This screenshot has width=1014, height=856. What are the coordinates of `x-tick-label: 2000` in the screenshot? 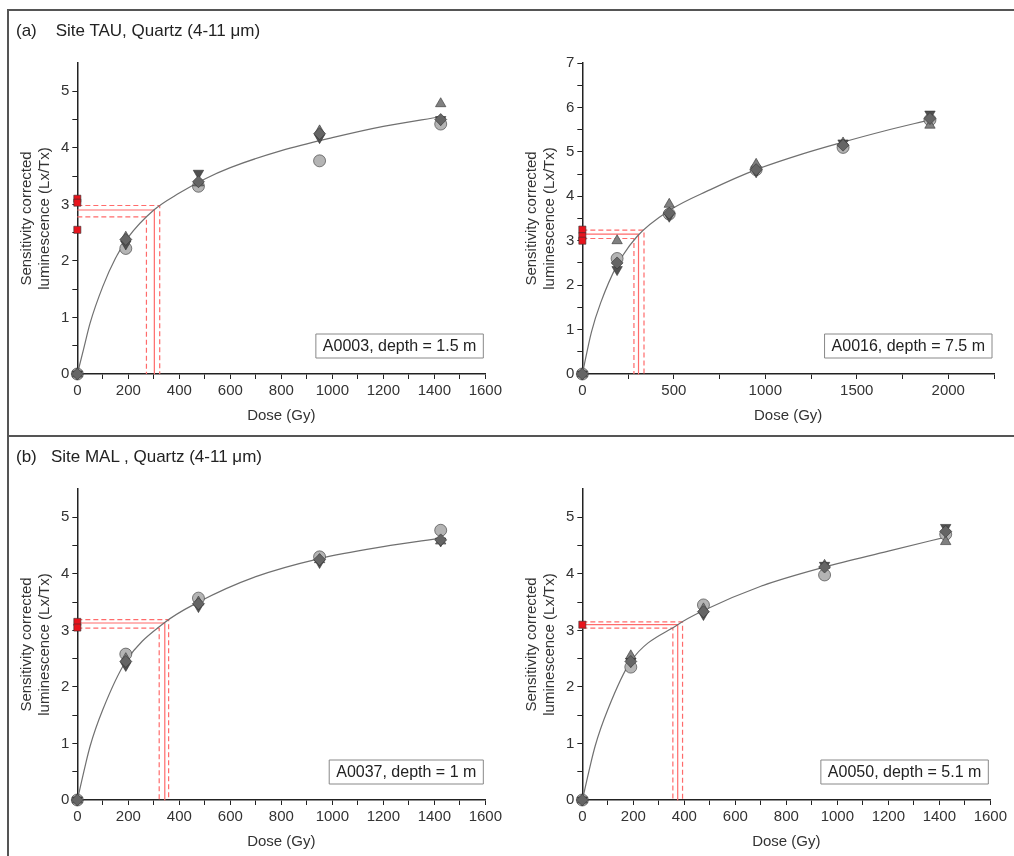 It's located at (948, 390).